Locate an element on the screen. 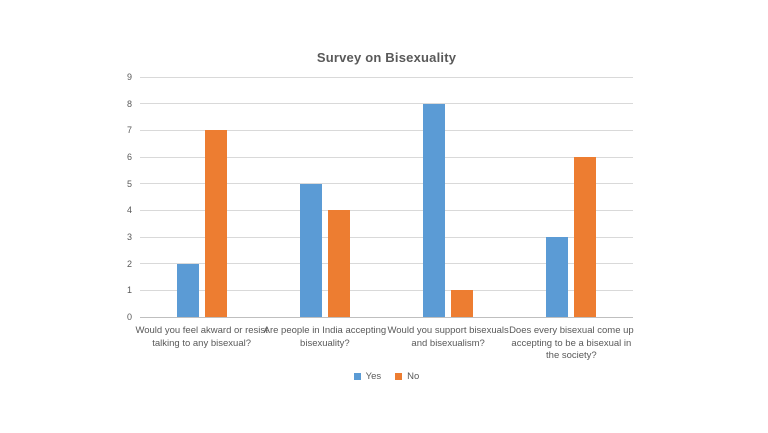 The height and width of the screenshot is (433, 768). y-tick-label: 3 is located at coordinates (129, 237).